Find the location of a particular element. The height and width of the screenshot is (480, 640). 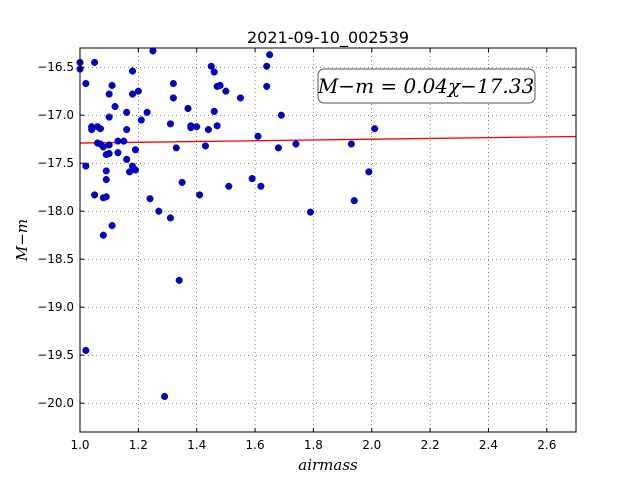

x-tick-label: 1.8 is located at coordinates (313, 445).